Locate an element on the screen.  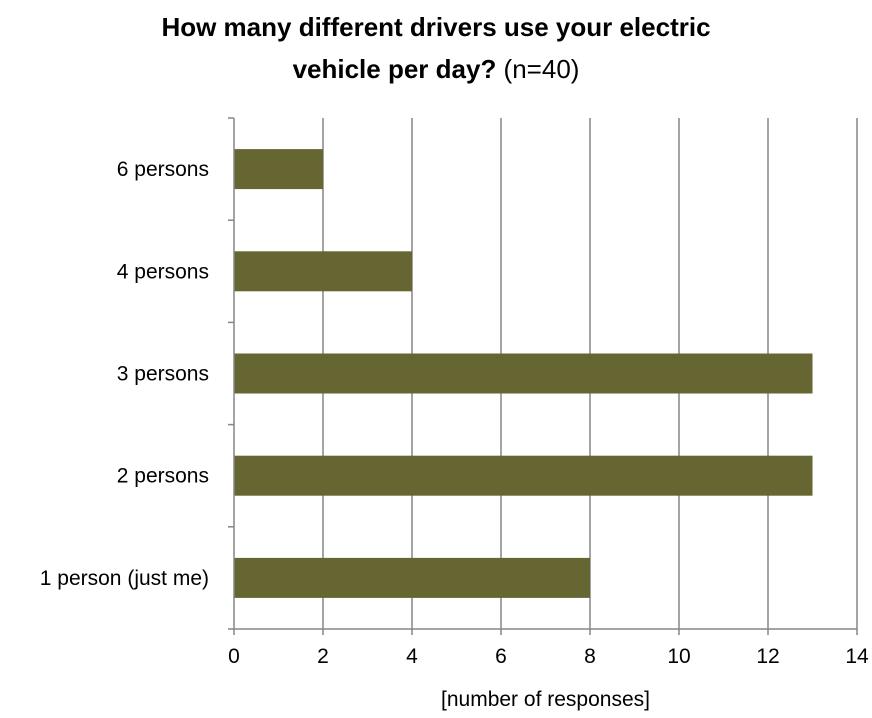
category-label: 4 persons is located at coordinates (163, 271).